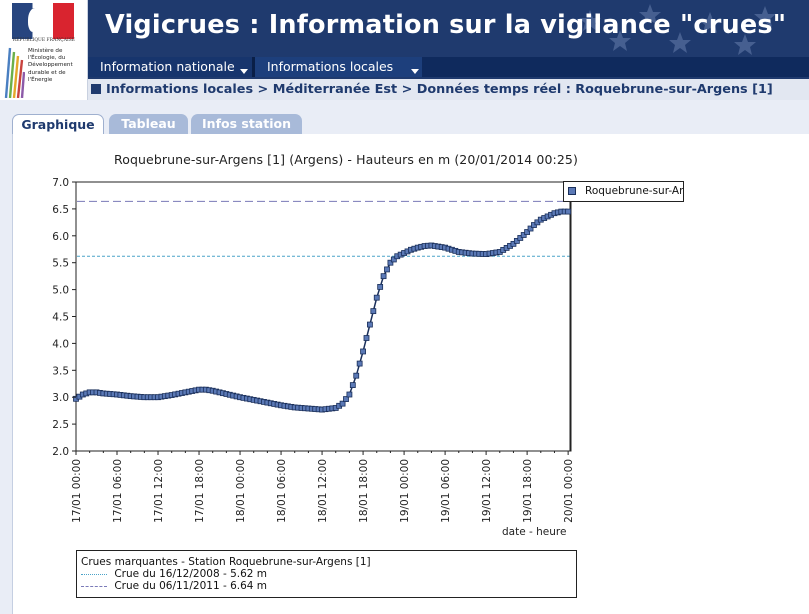  I want to click on legend-series-name: Roquebrune-sur-Ar, so click(634, 191).